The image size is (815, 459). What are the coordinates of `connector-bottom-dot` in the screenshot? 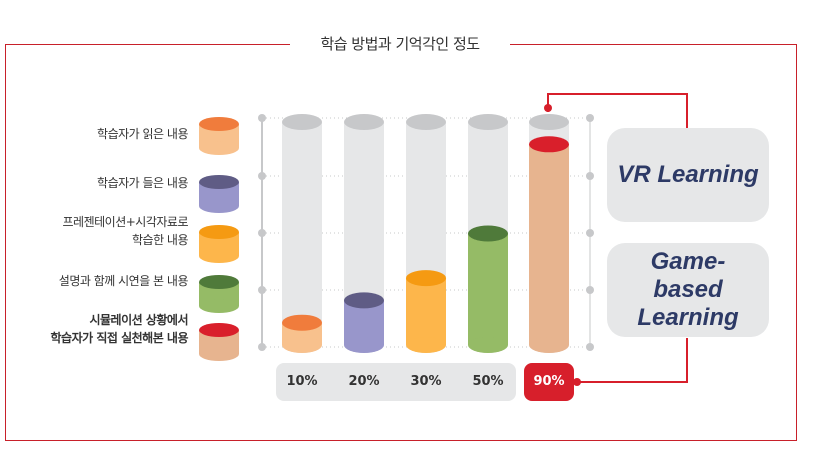 It's located at (577, 382).